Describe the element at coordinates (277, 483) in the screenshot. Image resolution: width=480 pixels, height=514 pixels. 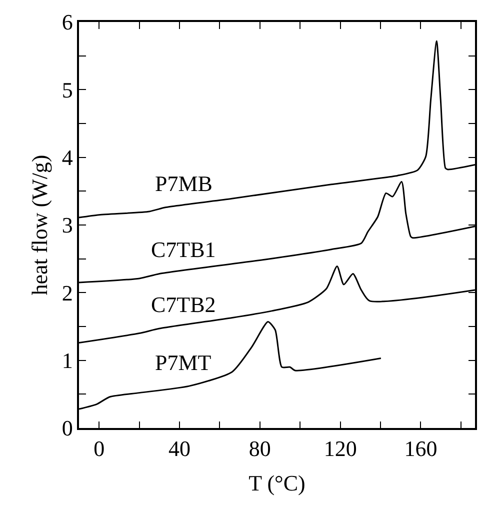
I see `x-axis-title: T (°C)` at that location.